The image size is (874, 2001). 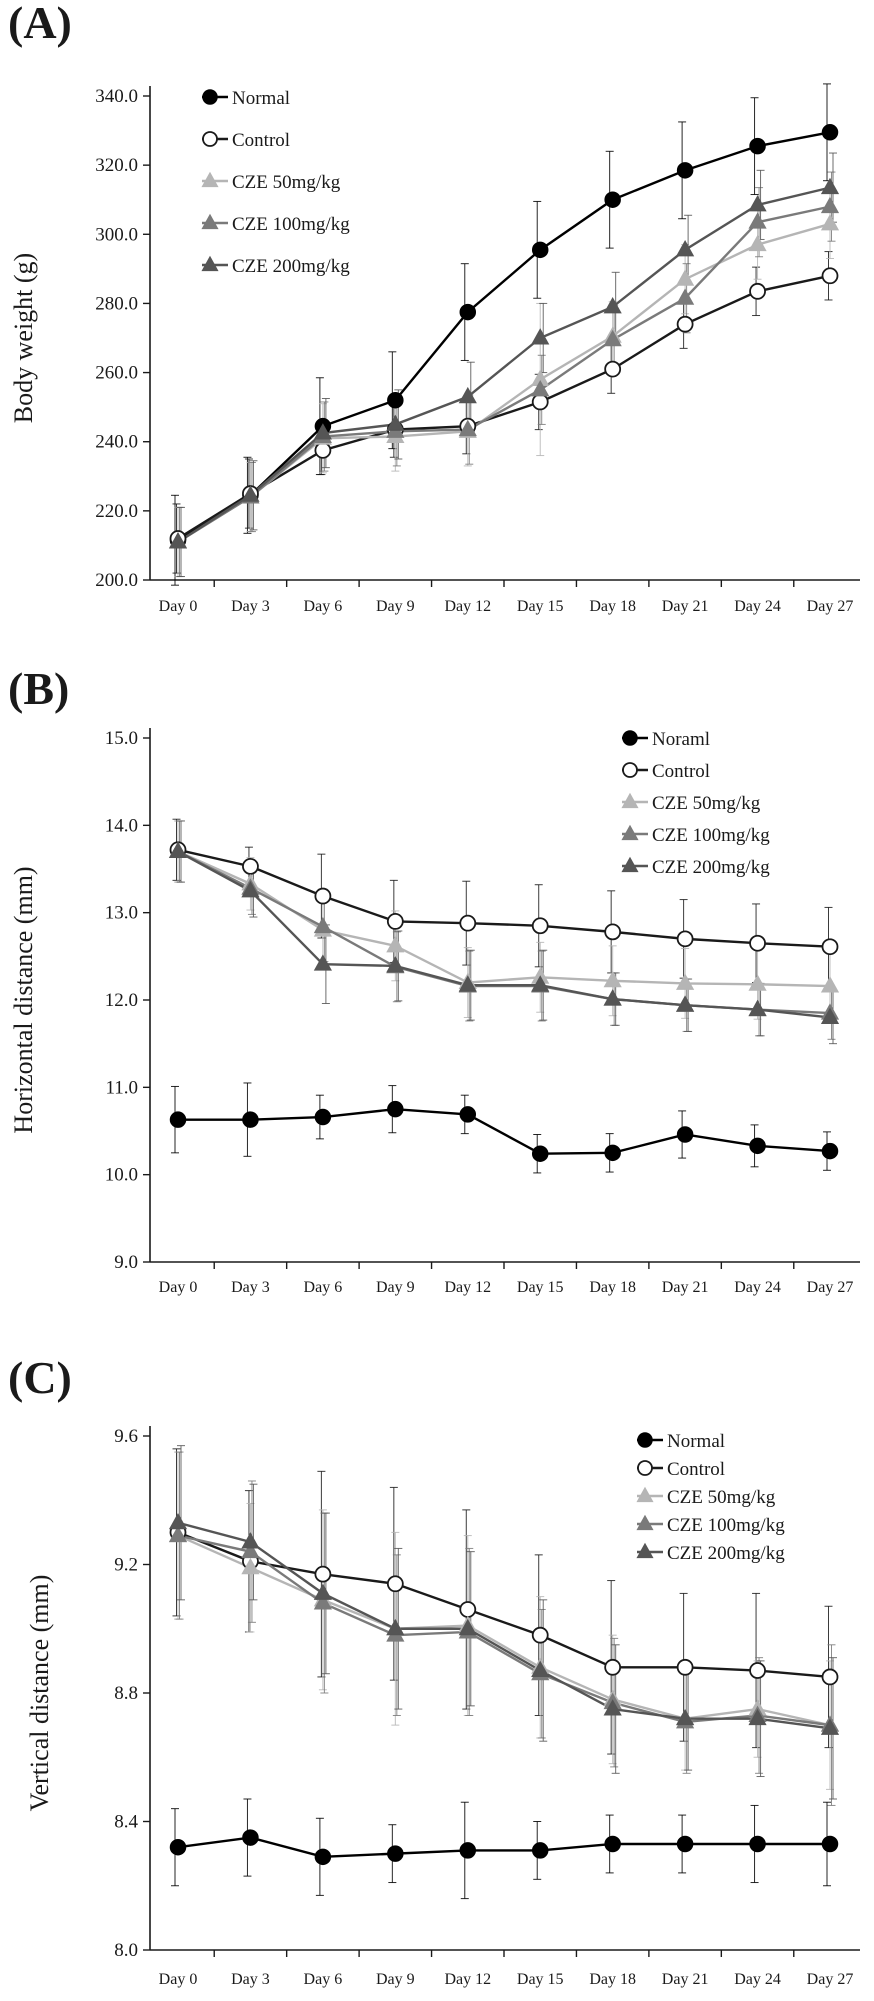 I want to click on x-tick-label: Day 0, so click(x=178, y=606).